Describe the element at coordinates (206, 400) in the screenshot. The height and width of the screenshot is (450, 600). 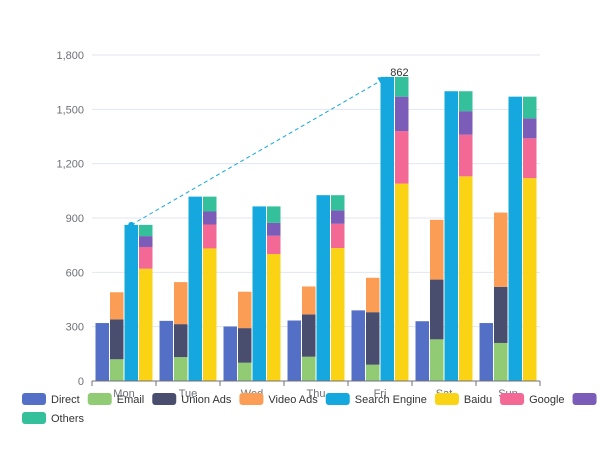
I see `legend-label: Union Ads` at that location.